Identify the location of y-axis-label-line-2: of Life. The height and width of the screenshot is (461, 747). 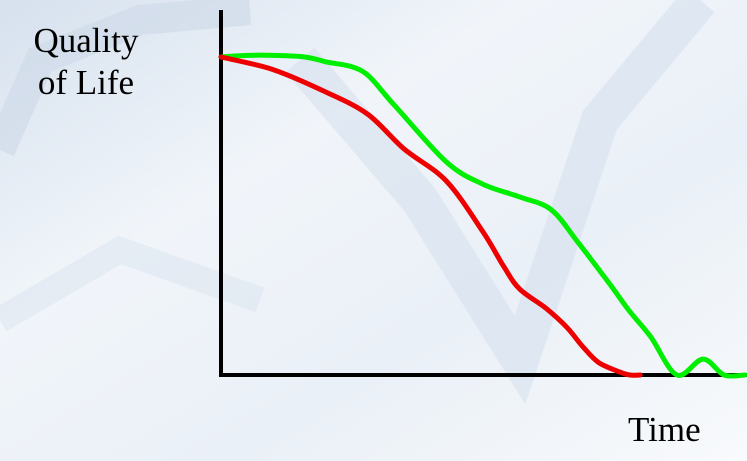
(86, 82).